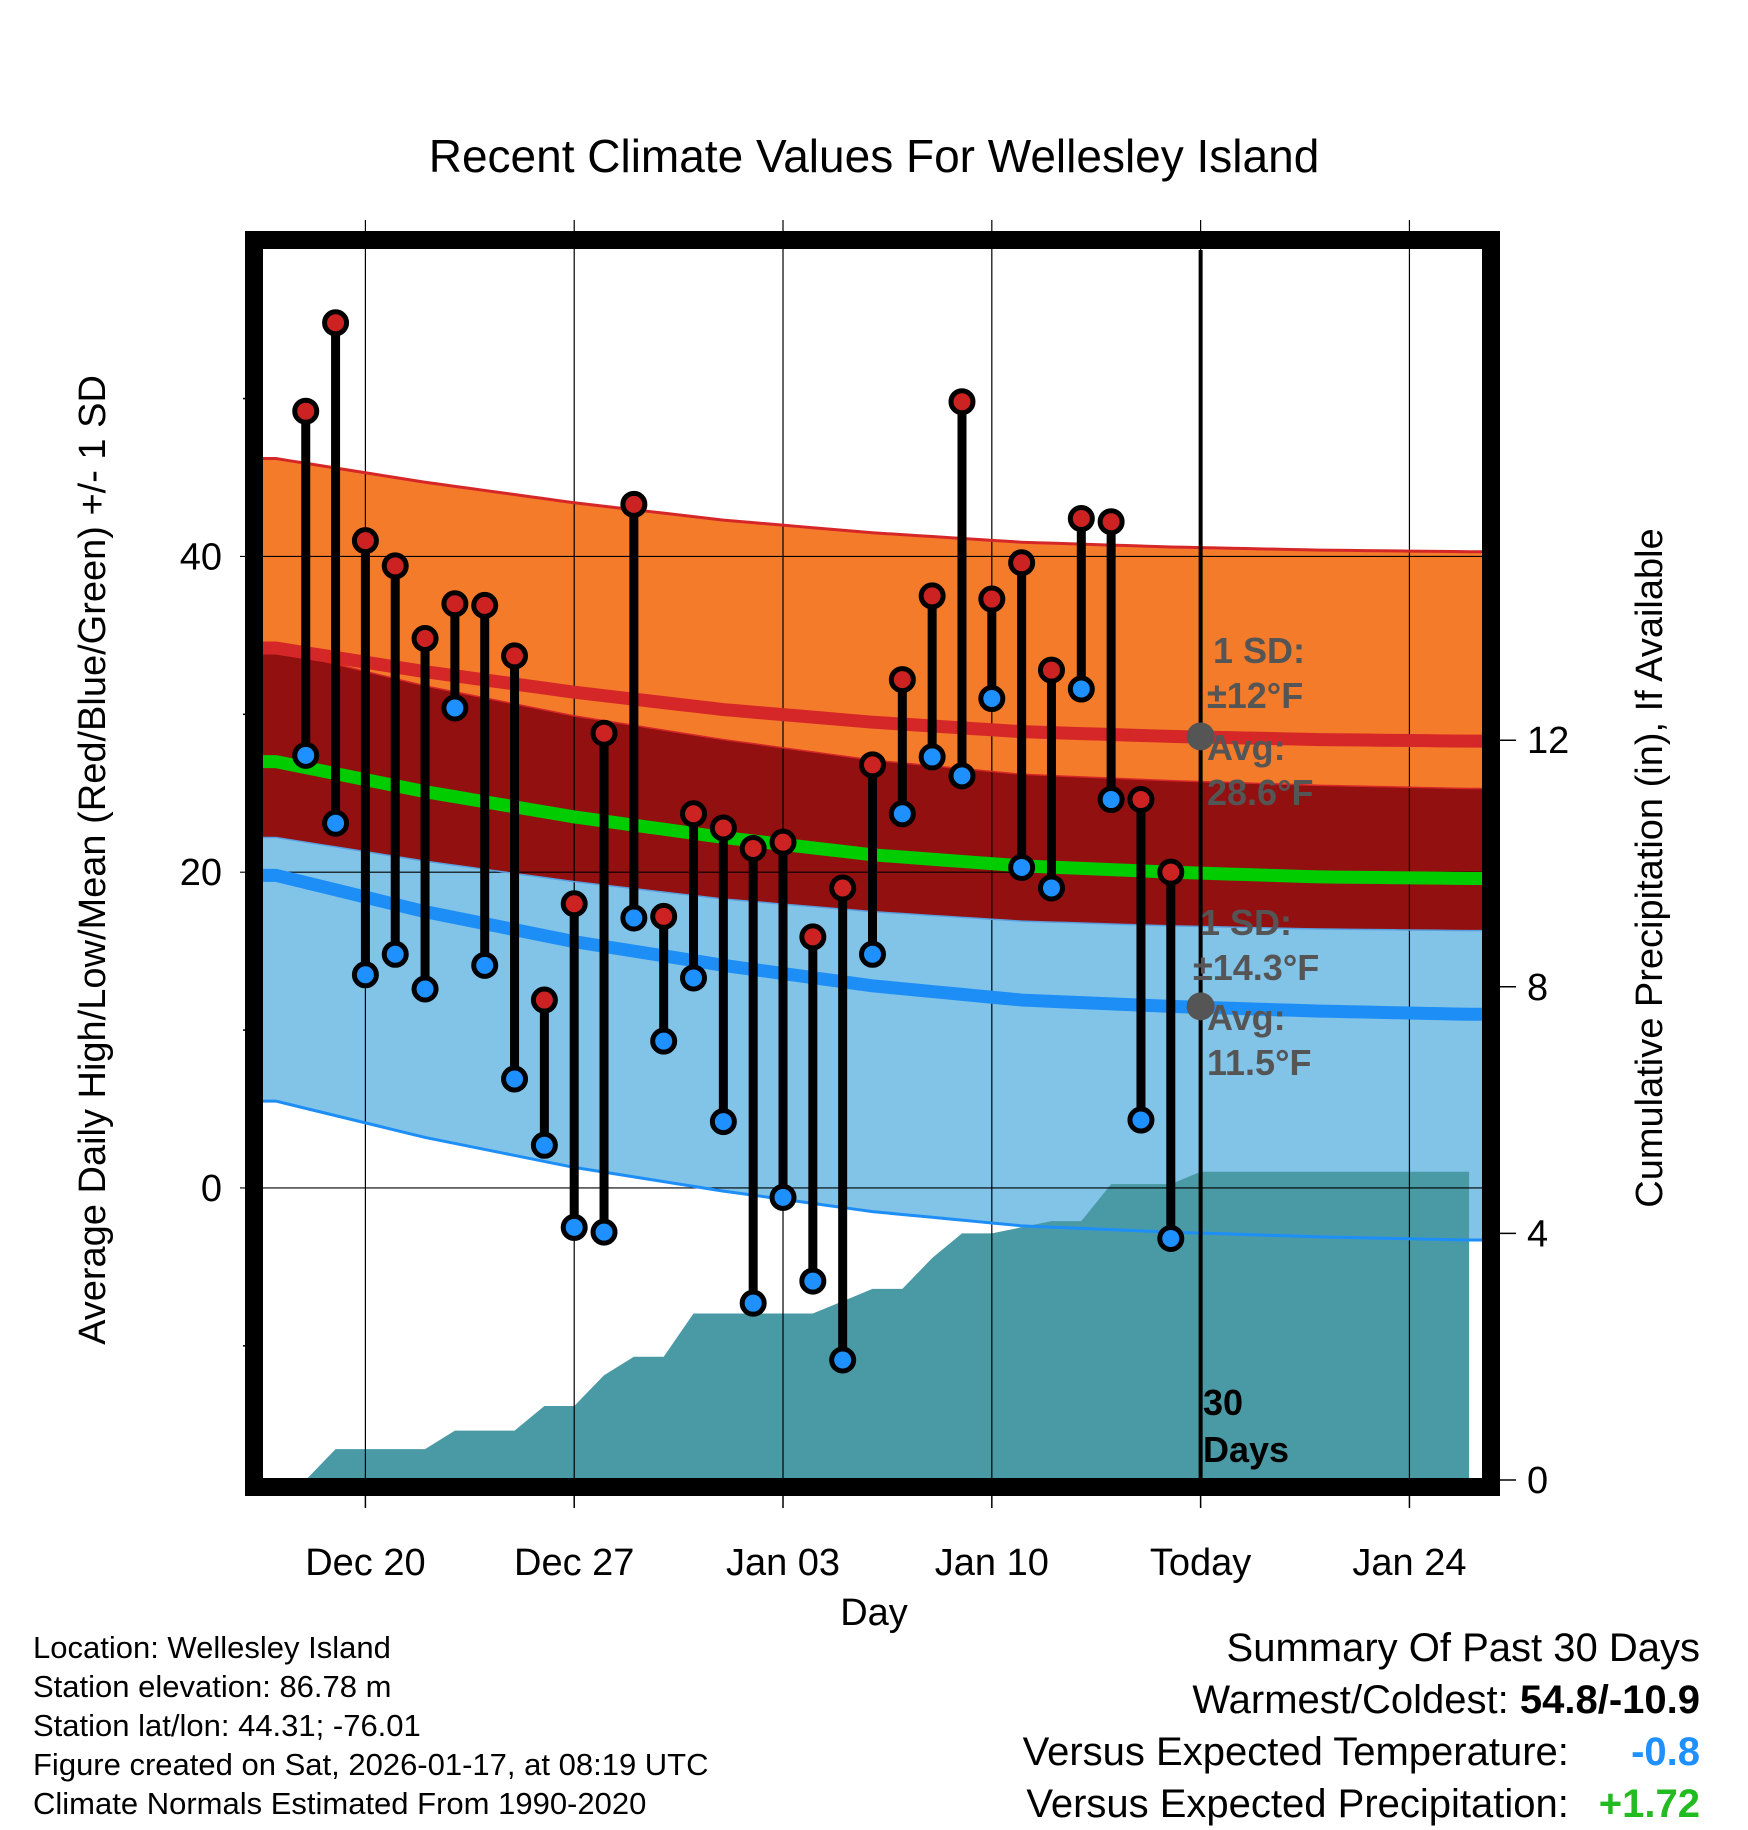 This screenshot has width=1748, height=1830. I want to click on x-tick-label: Jan 10, so click(992, 1563).